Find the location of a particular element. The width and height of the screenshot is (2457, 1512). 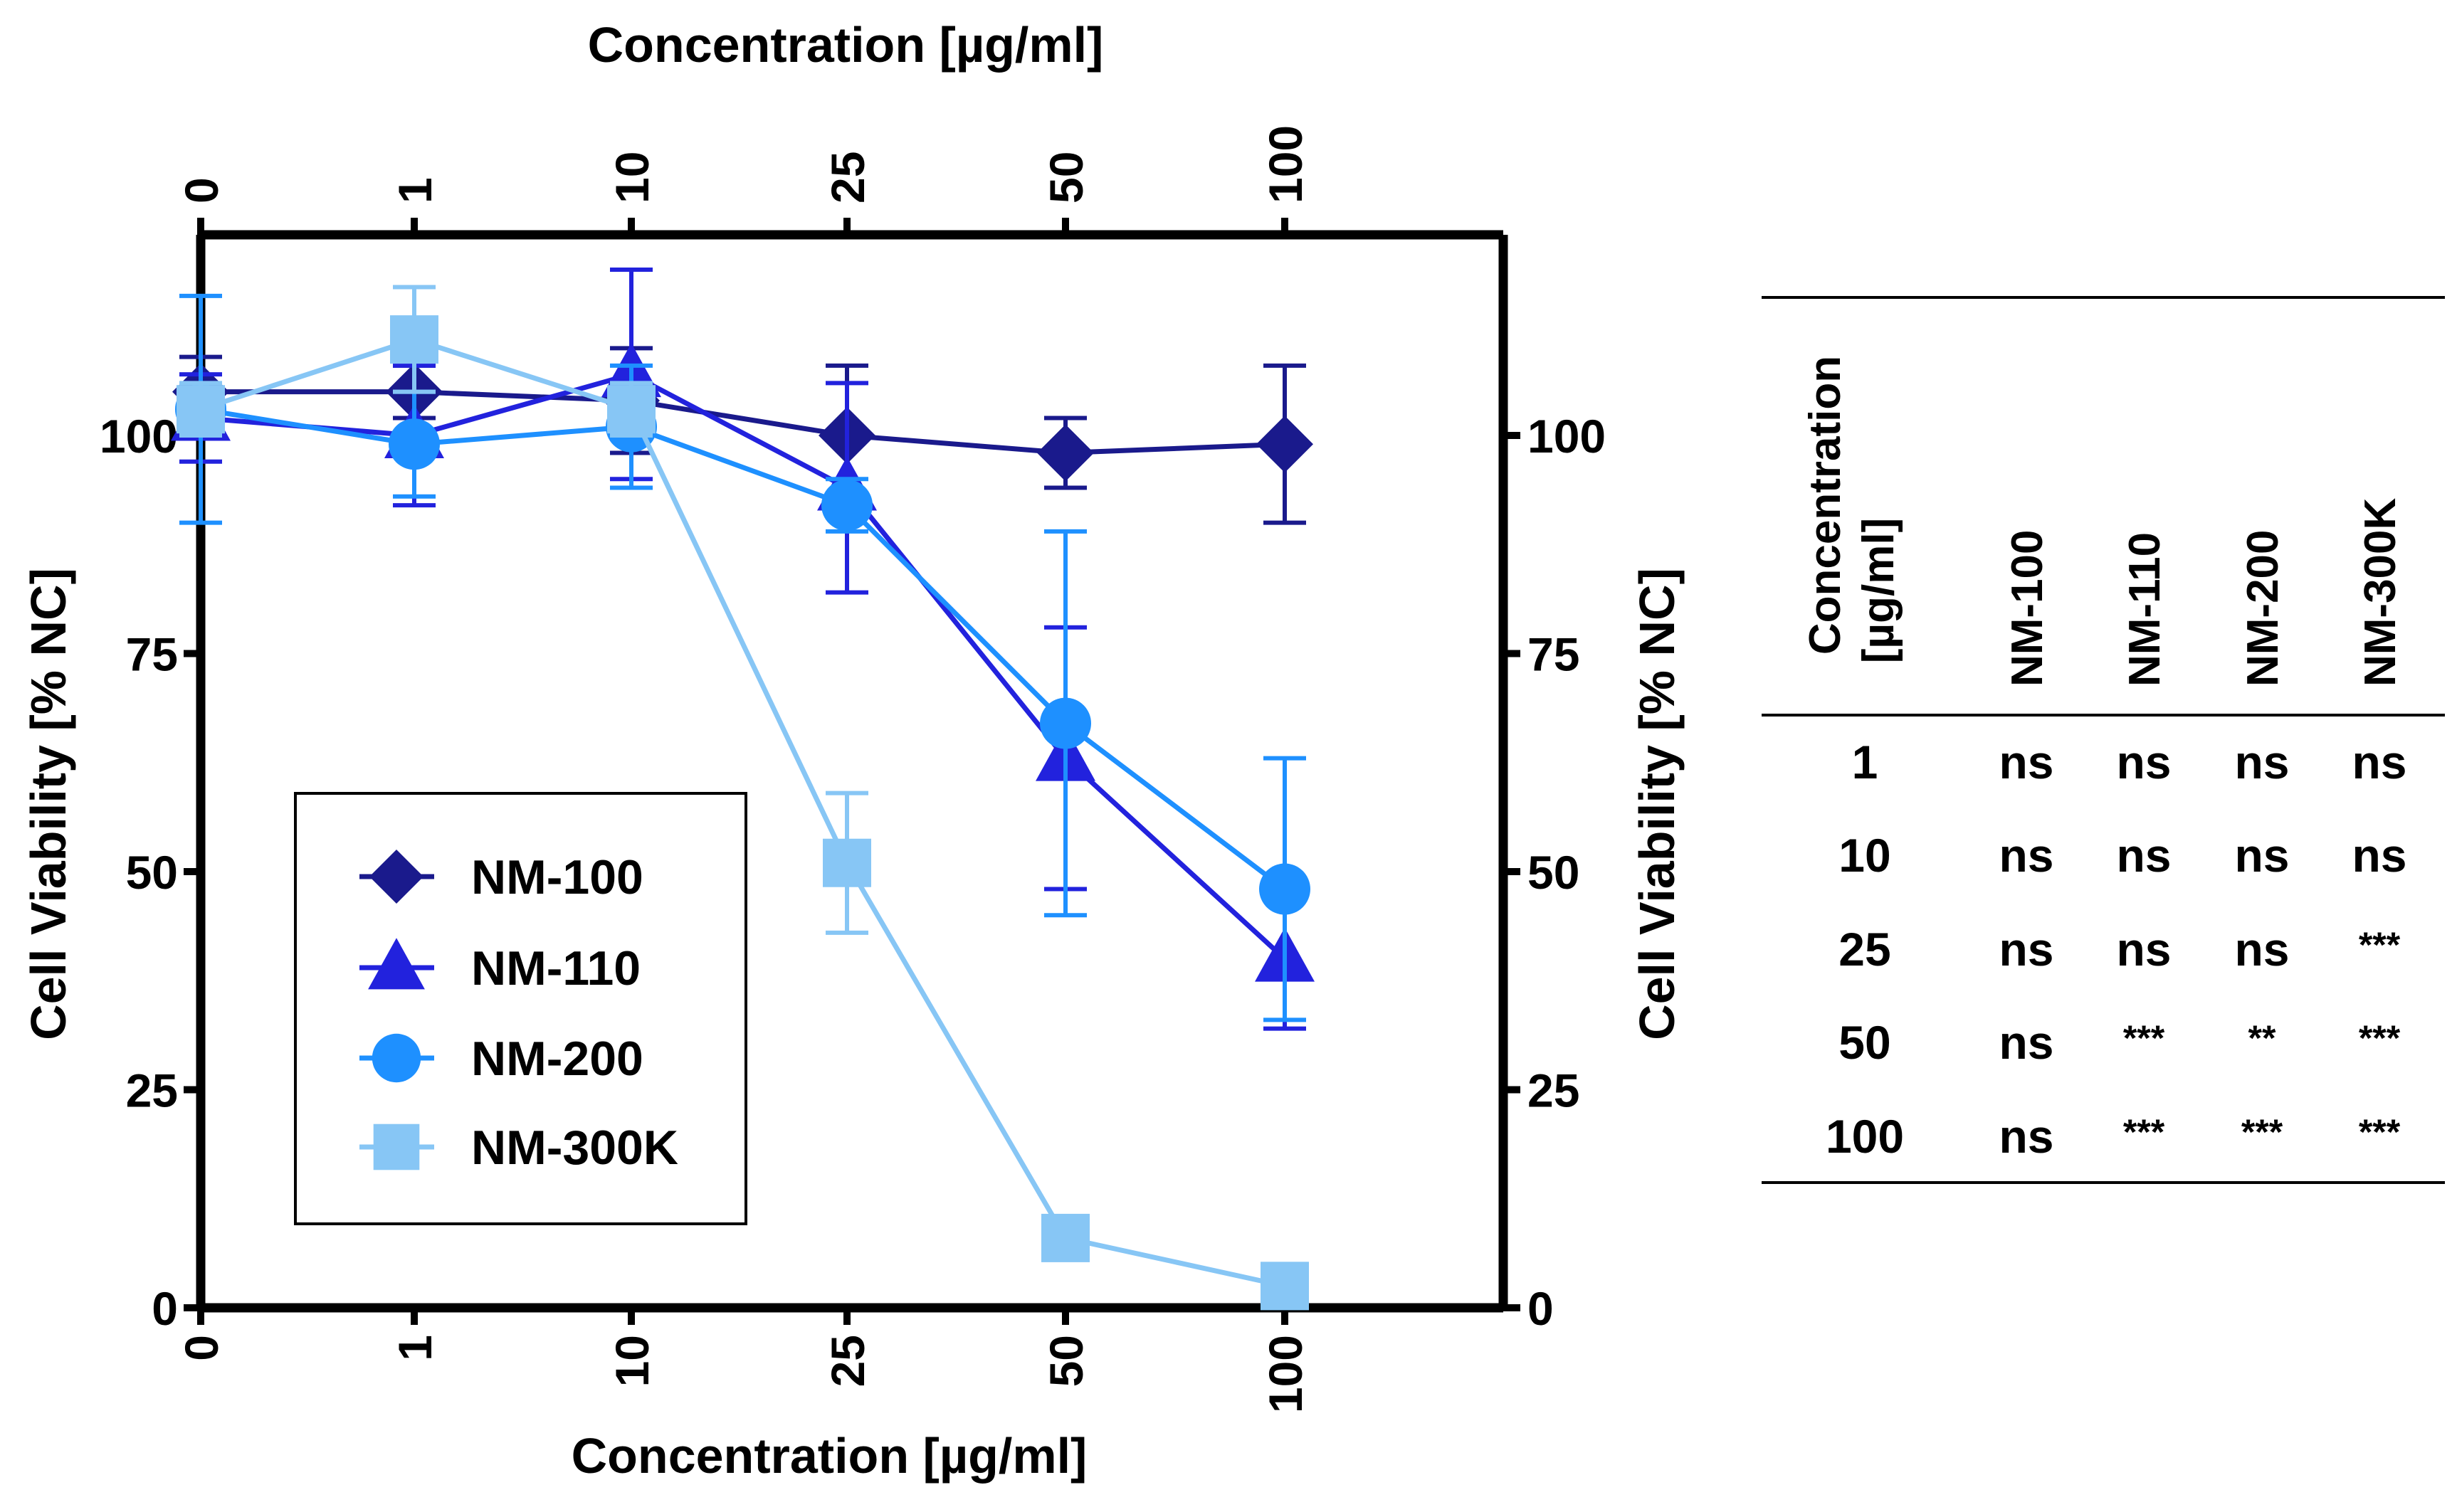

x-tick-label-top: 1 is located at coordinates (415, 190).